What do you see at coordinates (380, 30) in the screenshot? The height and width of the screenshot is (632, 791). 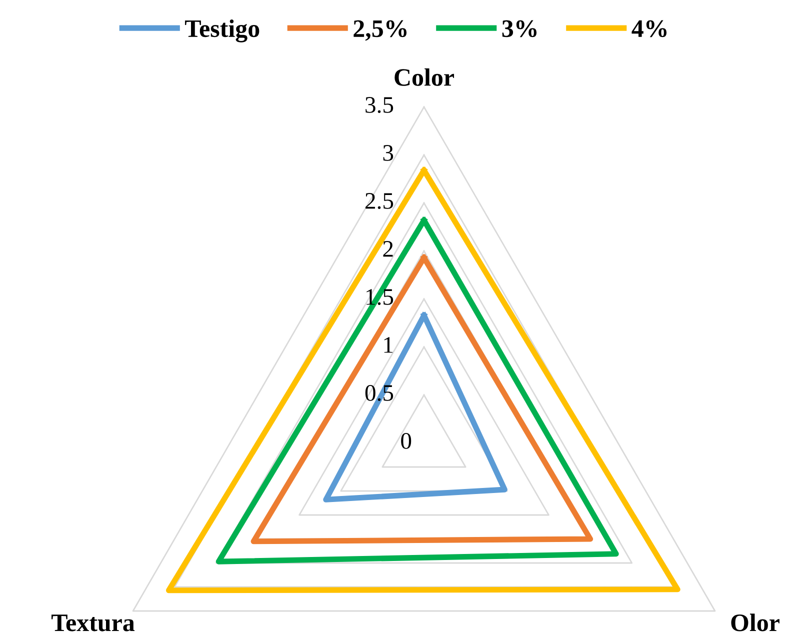 I see `legend-label: 2,5%` at bounding box center [380, 30].